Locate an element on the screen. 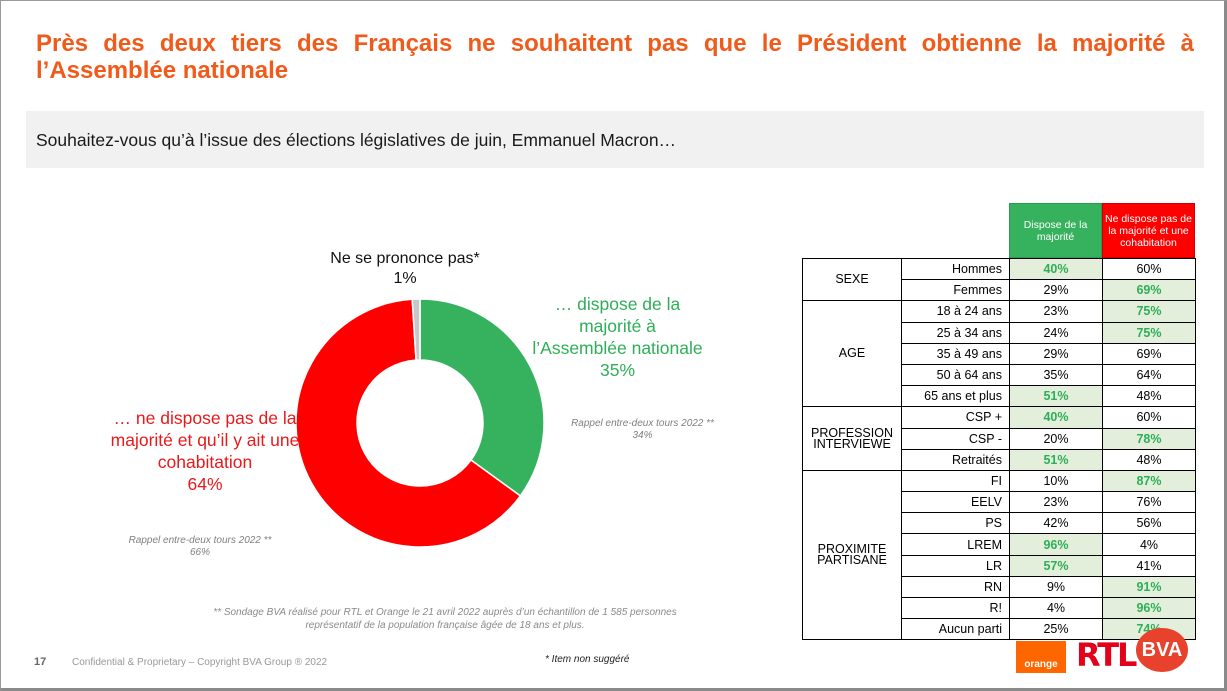  donut-slice-dispose is located at coordinates (482, 397).